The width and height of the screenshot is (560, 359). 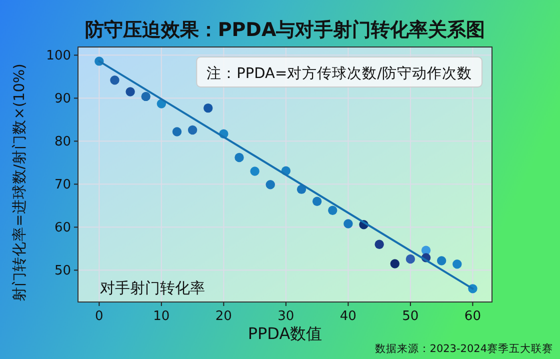 What do you see at coordinates (19, 183) in the screenshot?
I see `y-axis-title: 射门转化率=进球数/射门数×(10%)` at bounding box center [19, 183].